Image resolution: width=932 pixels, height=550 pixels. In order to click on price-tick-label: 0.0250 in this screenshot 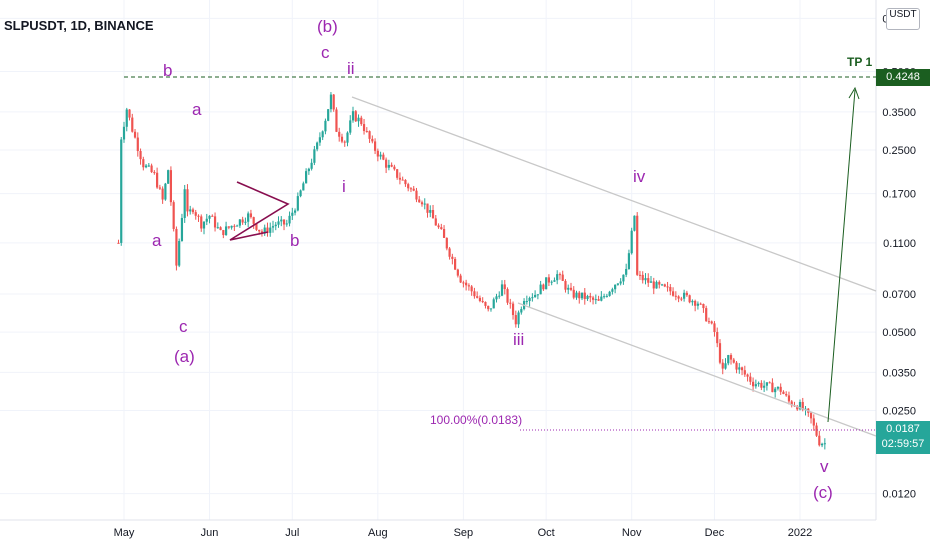, I will do `click(899, 412)`.